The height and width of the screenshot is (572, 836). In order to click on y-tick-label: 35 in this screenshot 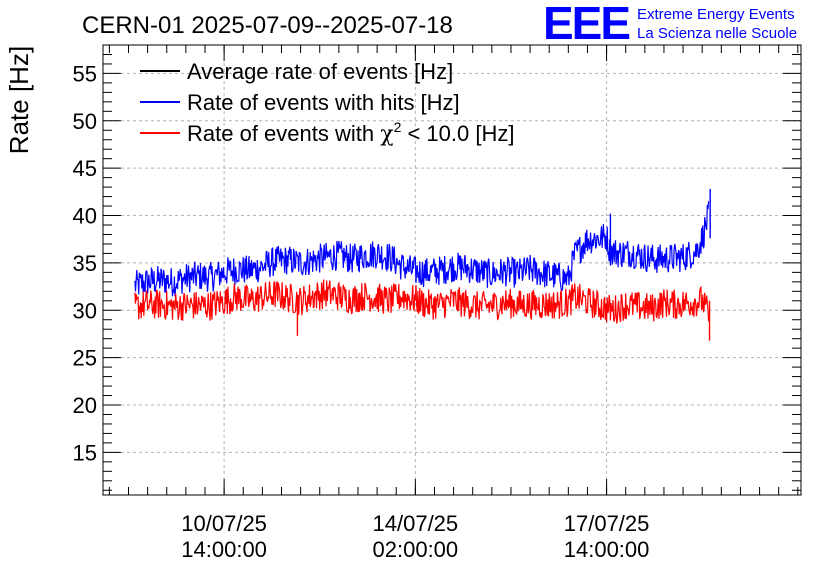, I will do `click(85, 263)`.